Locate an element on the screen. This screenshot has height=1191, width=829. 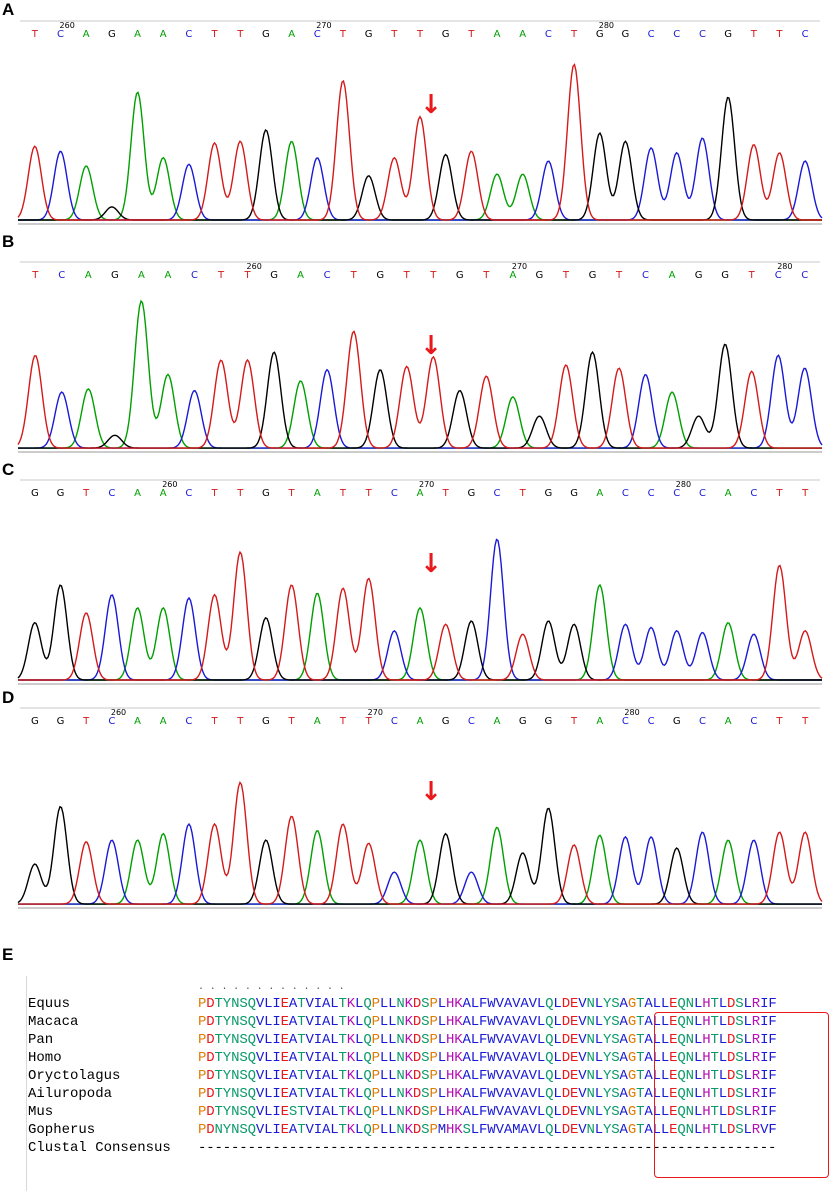
panel-label: E is located at coordinates (8, 954).